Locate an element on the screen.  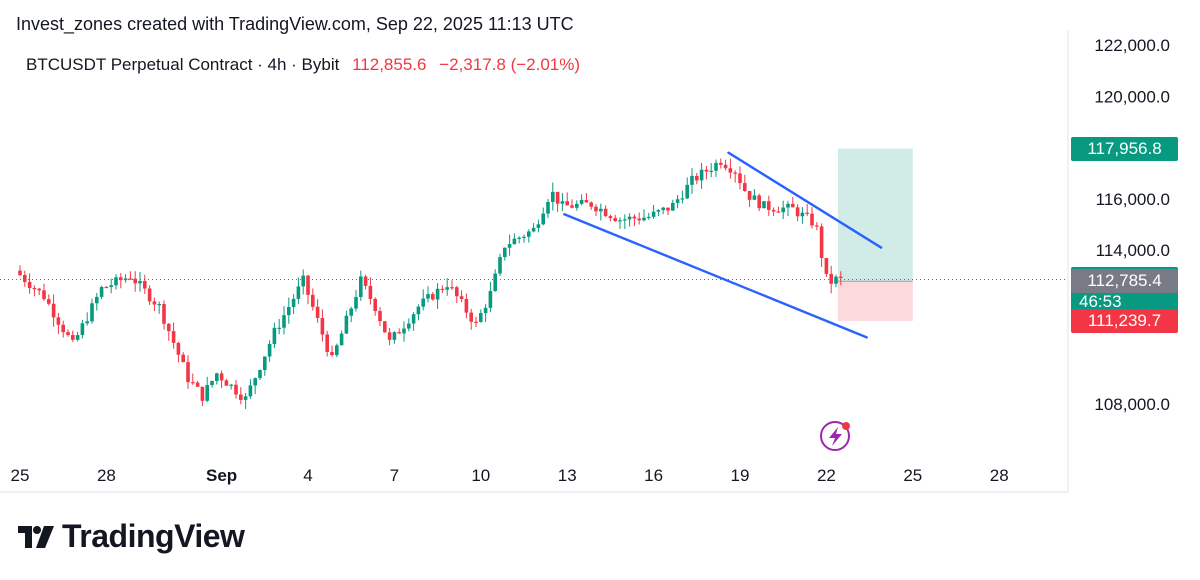
lightning-bolt-icon is located at coordinates (835, 436).